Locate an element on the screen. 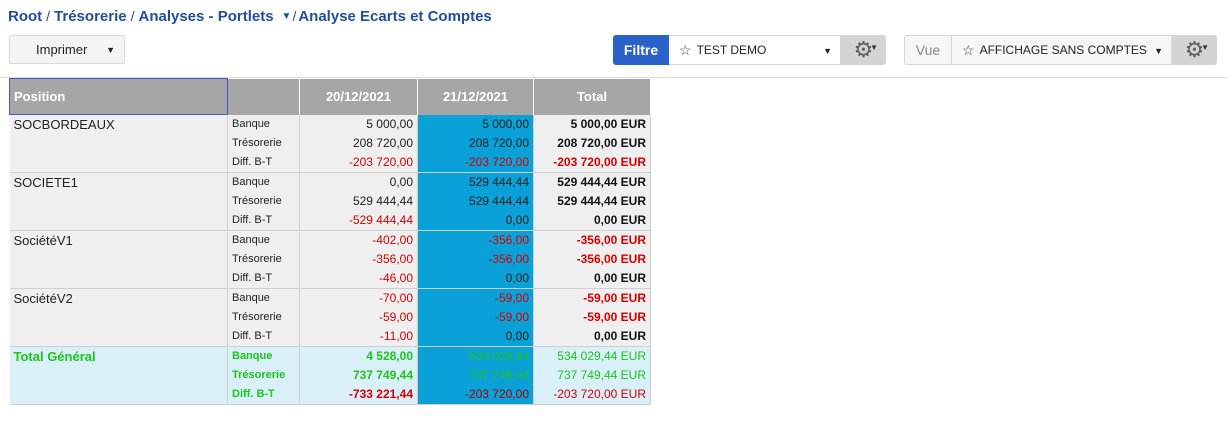 Image resolution: width=1228 pixels, height=422 pixels. divider is located at coordinates (614, 77).